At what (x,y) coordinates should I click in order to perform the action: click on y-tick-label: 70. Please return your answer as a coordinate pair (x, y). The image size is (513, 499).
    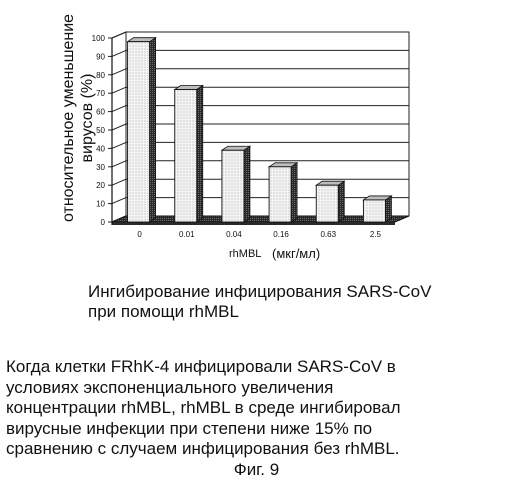
    Looking at the image, I should click on (100, 93).